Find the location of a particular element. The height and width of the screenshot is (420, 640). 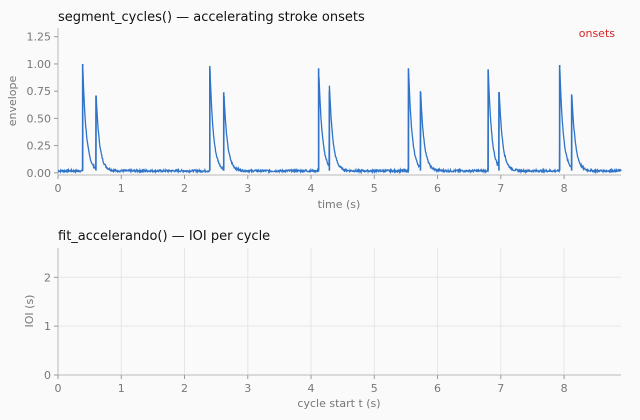

envelope-x-tick-label-5: 5 is located at coordinates (374, 188).